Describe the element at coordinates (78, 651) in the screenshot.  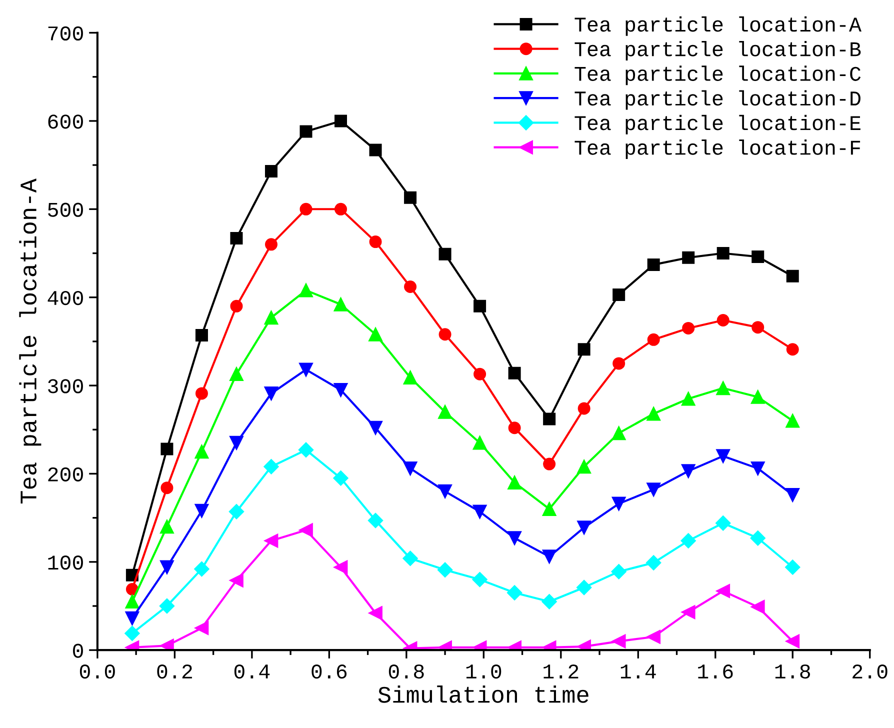
I see `y-tick-label: 0` at that location.